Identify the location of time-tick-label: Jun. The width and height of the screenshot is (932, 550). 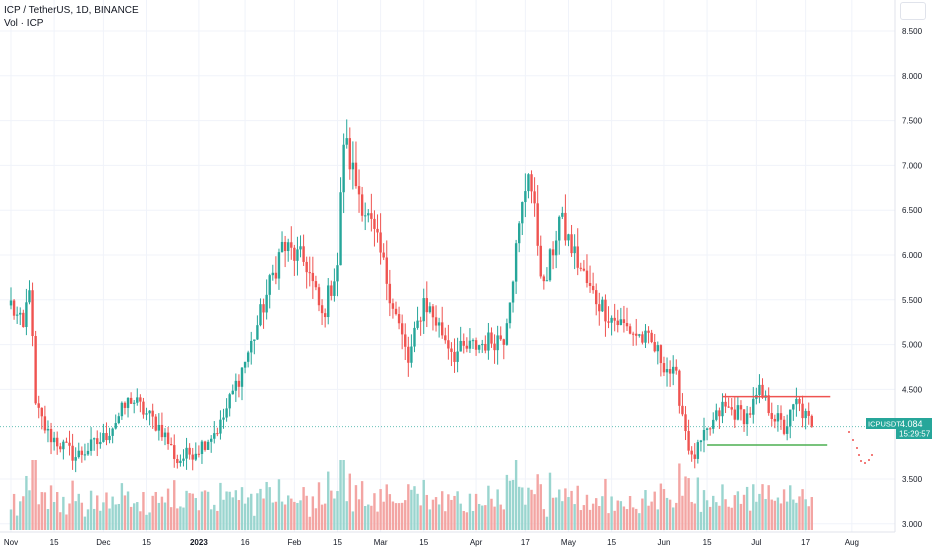
(664, 542).